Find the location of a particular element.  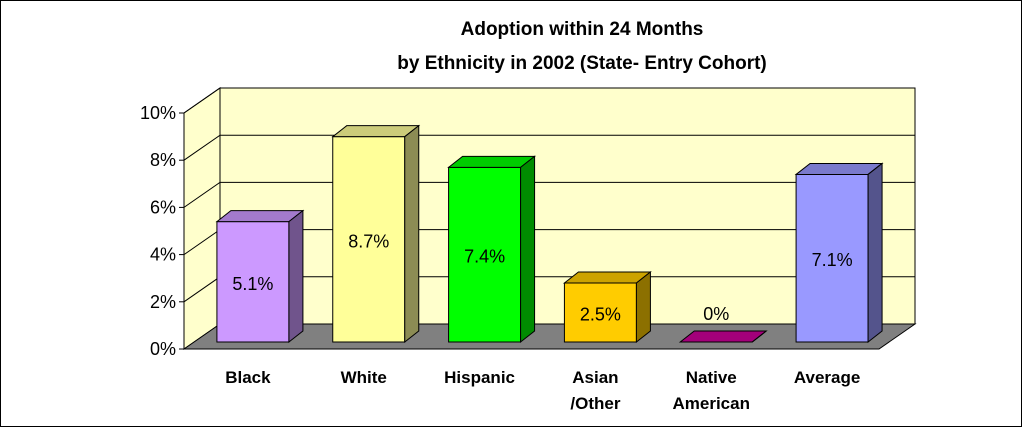

data-label: 7.1% is located at coordinates (832, 260).